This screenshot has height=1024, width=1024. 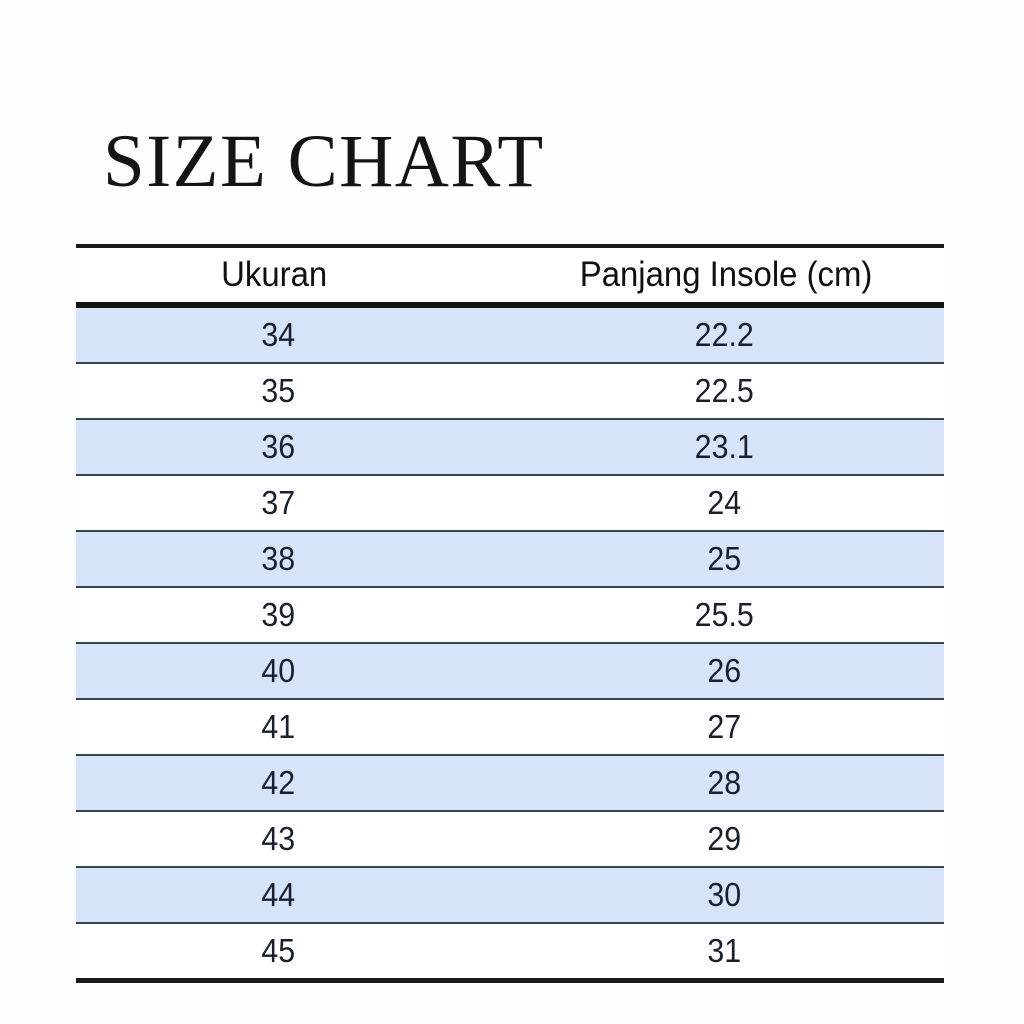 I want to click on table-row: 44 30, so click(x=510, y=895).